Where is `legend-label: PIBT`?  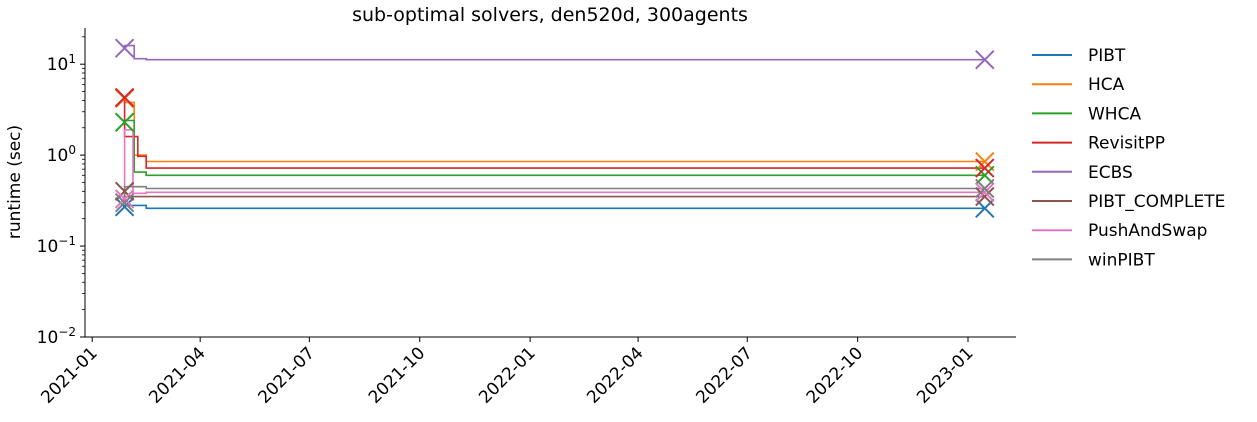 legend-label: PIBT is located at coordinates (1107, 56).